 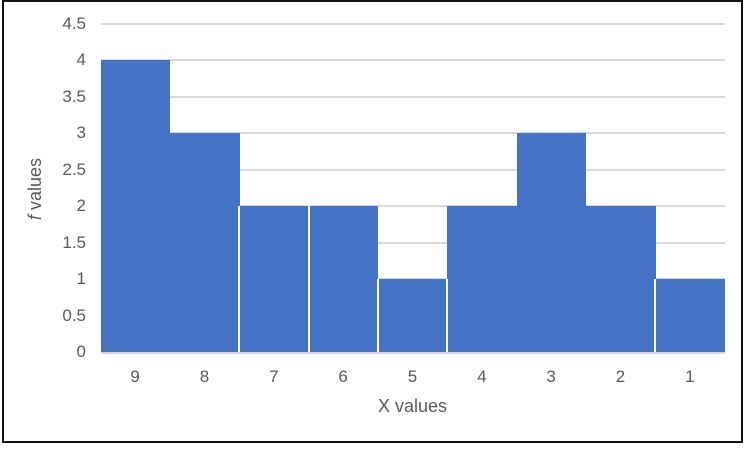 I want to click on bar-x8, so click(x=204, y=242).